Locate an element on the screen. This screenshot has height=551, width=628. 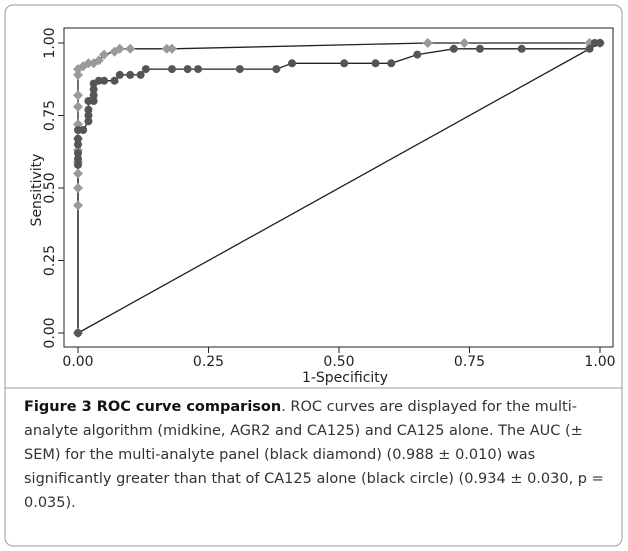
x-tick-label: 0.75 is located at coordinates (469, 362).